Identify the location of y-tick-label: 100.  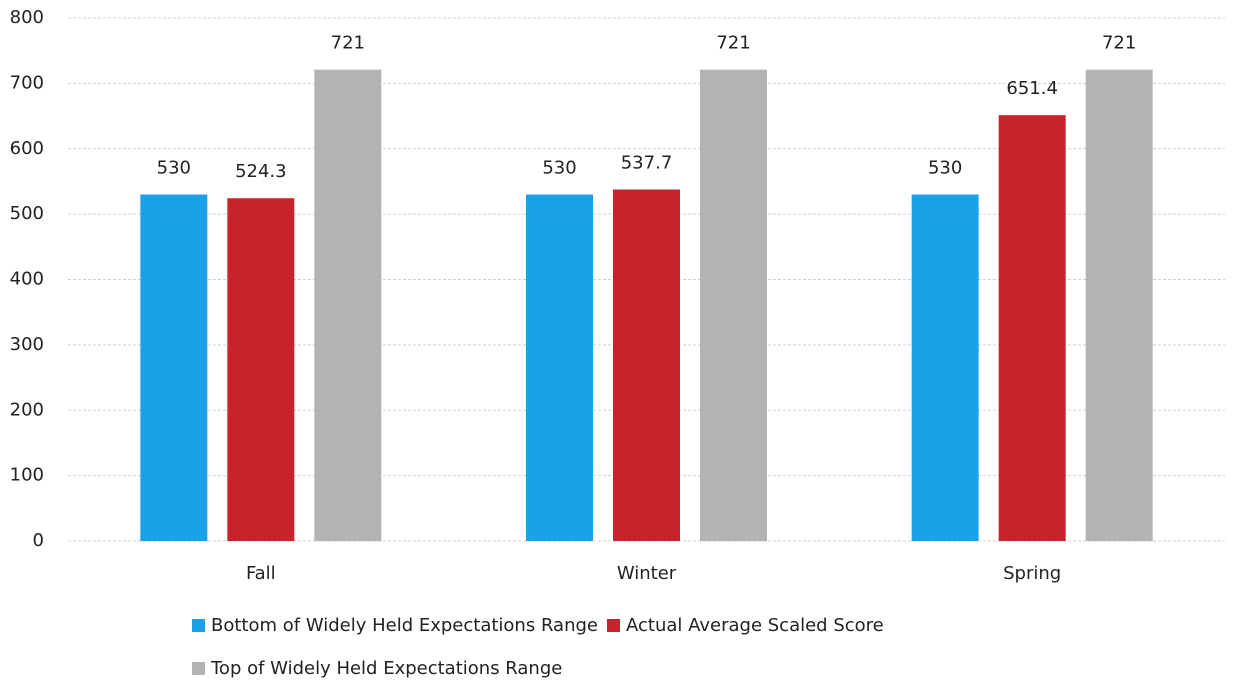
(27, 475).